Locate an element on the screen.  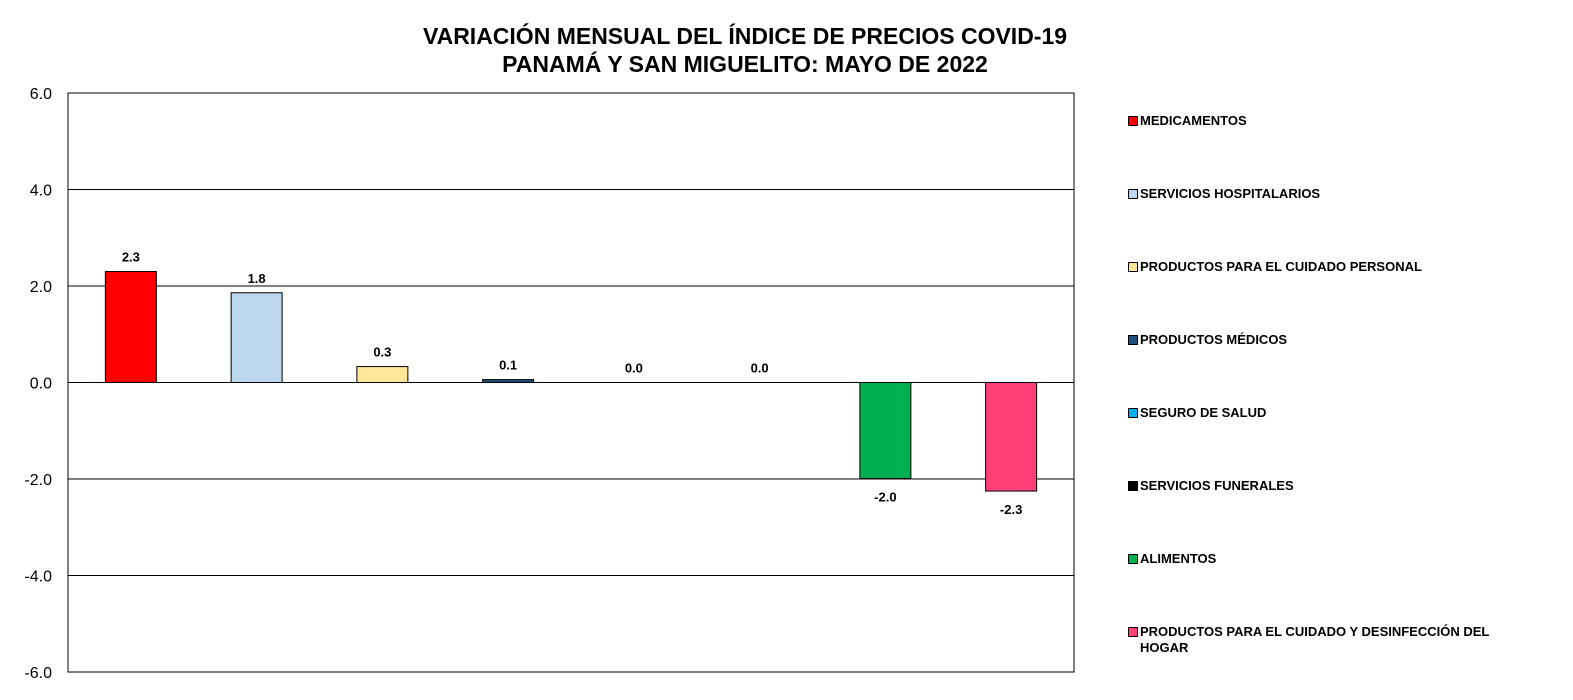
y-tick-label: 6.0 is located at coordinates (41, 94).